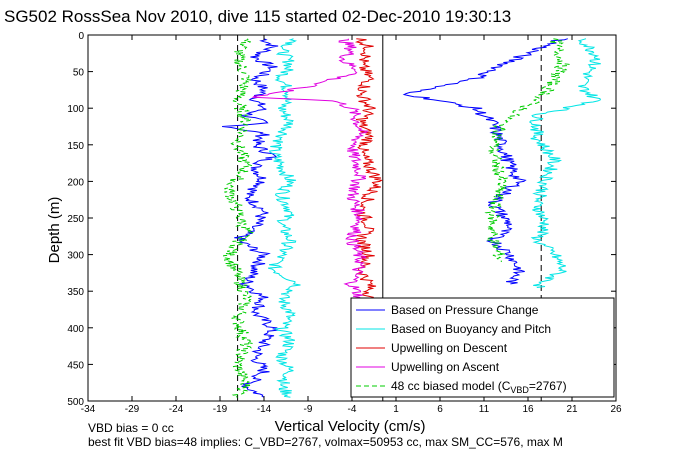  Describe the element at coordinates (75, 146) in the screenshot. I see `y-tick-label: 150` at that location.